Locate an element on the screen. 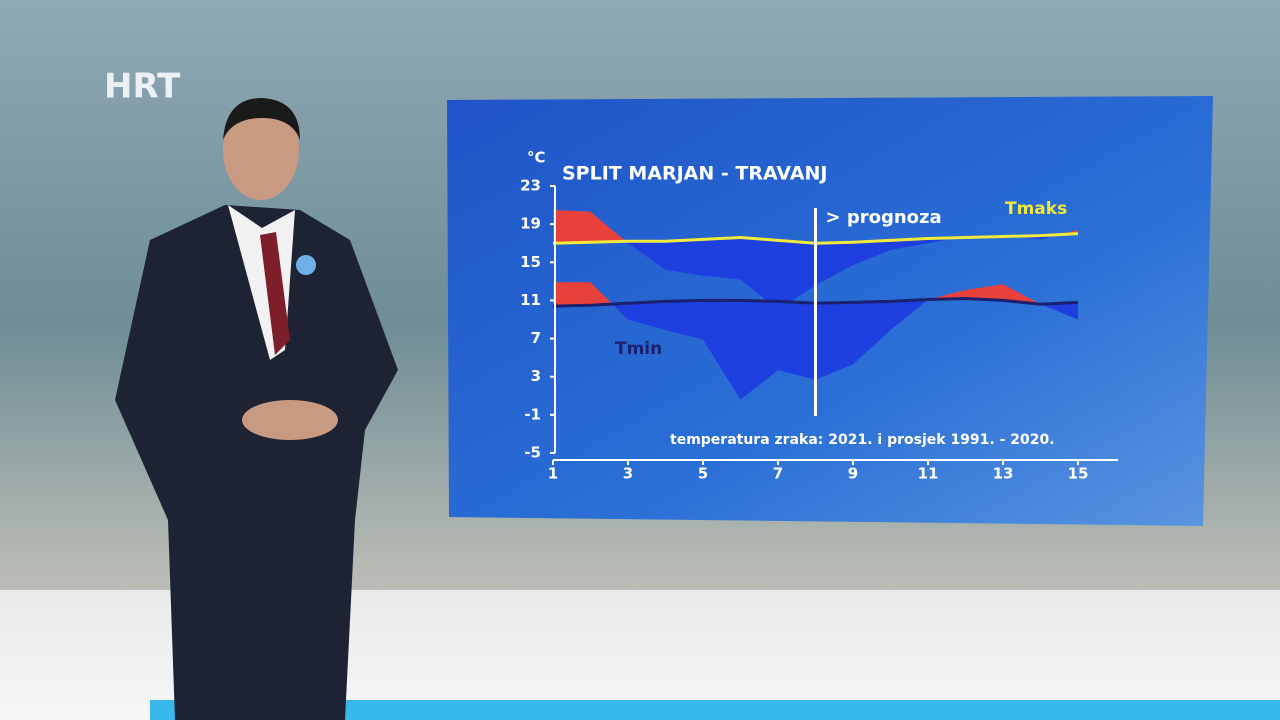 Image resolution: width=1280 pixels, height=720 pixels. y-tick-label: 15 is located at coordinates (530, 262).